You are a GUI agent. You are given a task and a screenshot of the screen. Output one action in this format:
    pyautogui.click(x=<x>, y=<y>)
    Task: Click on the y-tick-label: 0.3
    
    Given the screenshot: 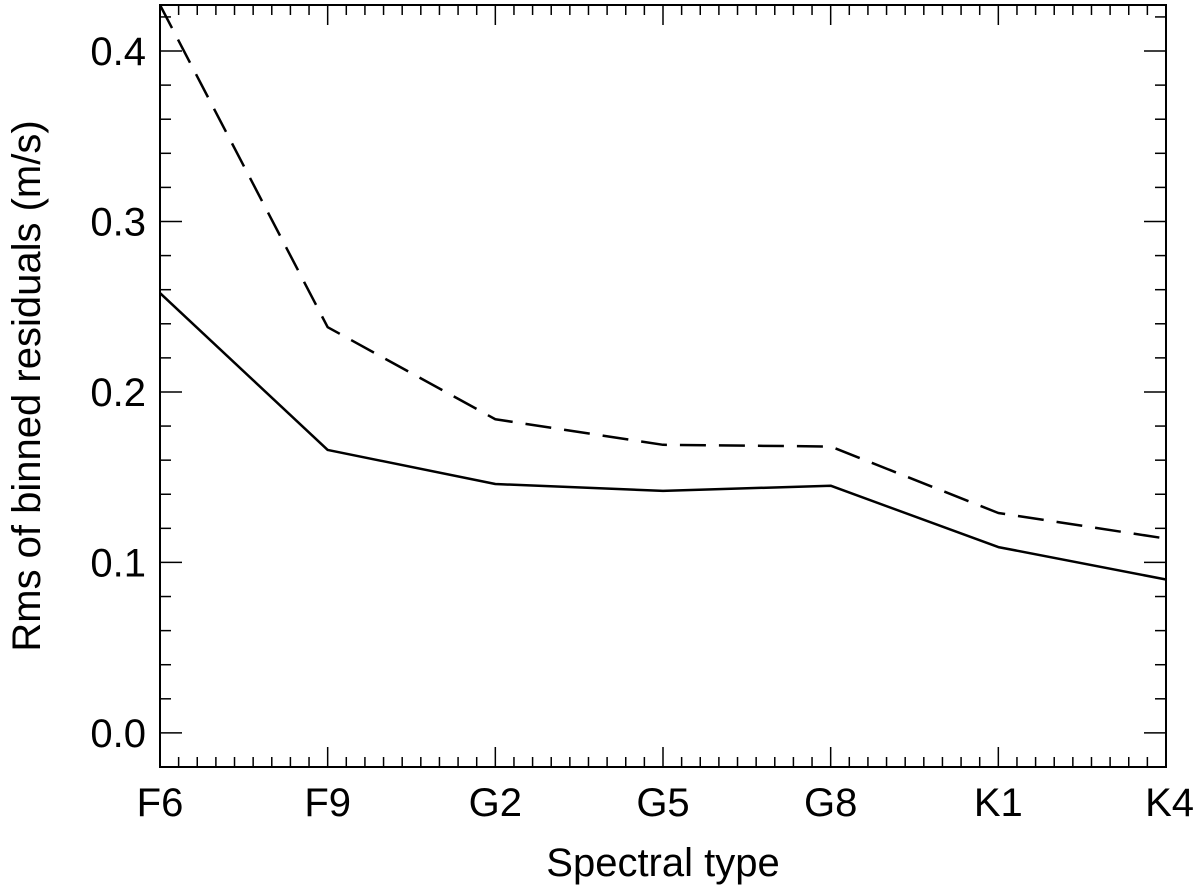 What is the action you would take?
    pyautogui.click(x=118, y=222)
    